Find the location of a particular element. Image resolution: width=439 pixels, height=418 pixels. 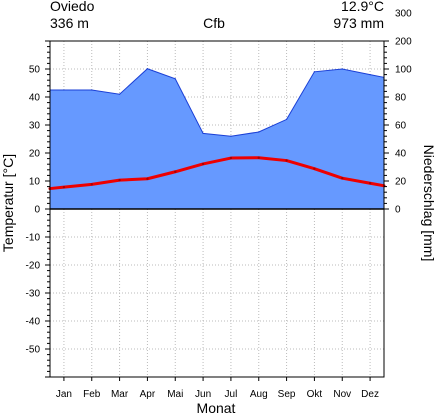

month-label-mar: Mar is located at coordinates (120, 394).